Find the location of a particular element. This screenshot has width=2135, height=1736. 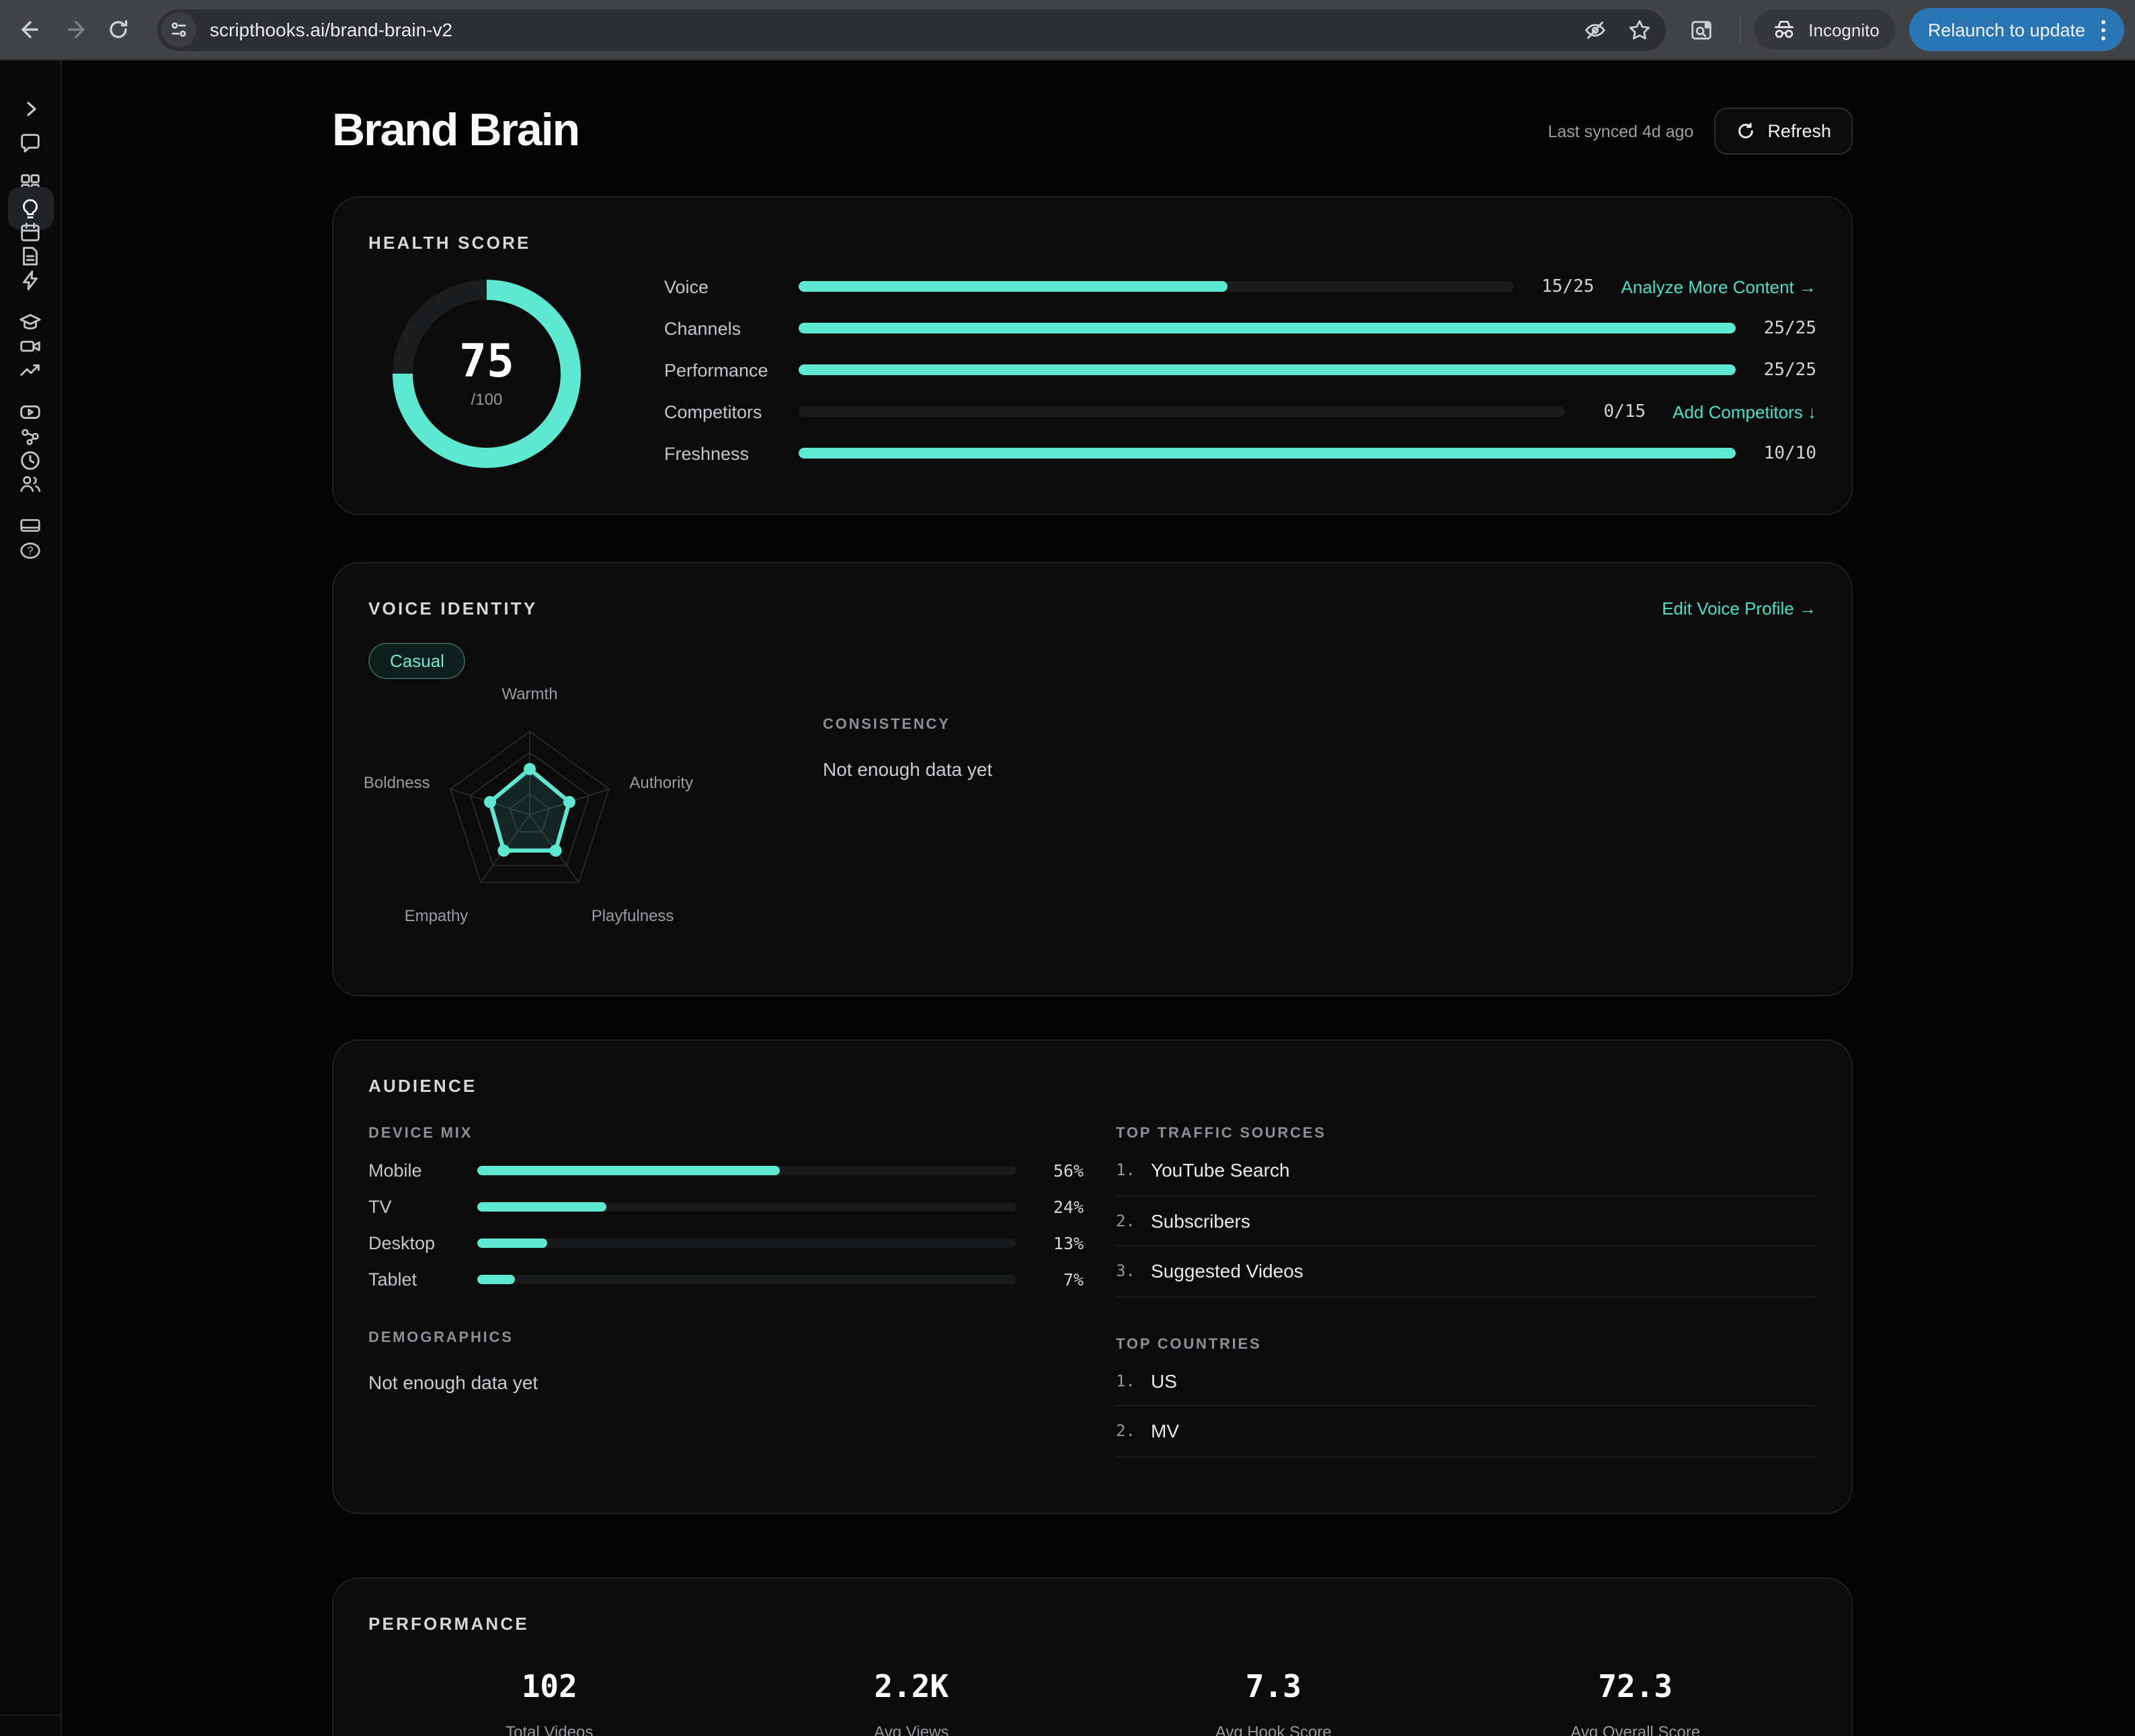

health-metric-value: 25/25 is located at coordinates (1789, 370).